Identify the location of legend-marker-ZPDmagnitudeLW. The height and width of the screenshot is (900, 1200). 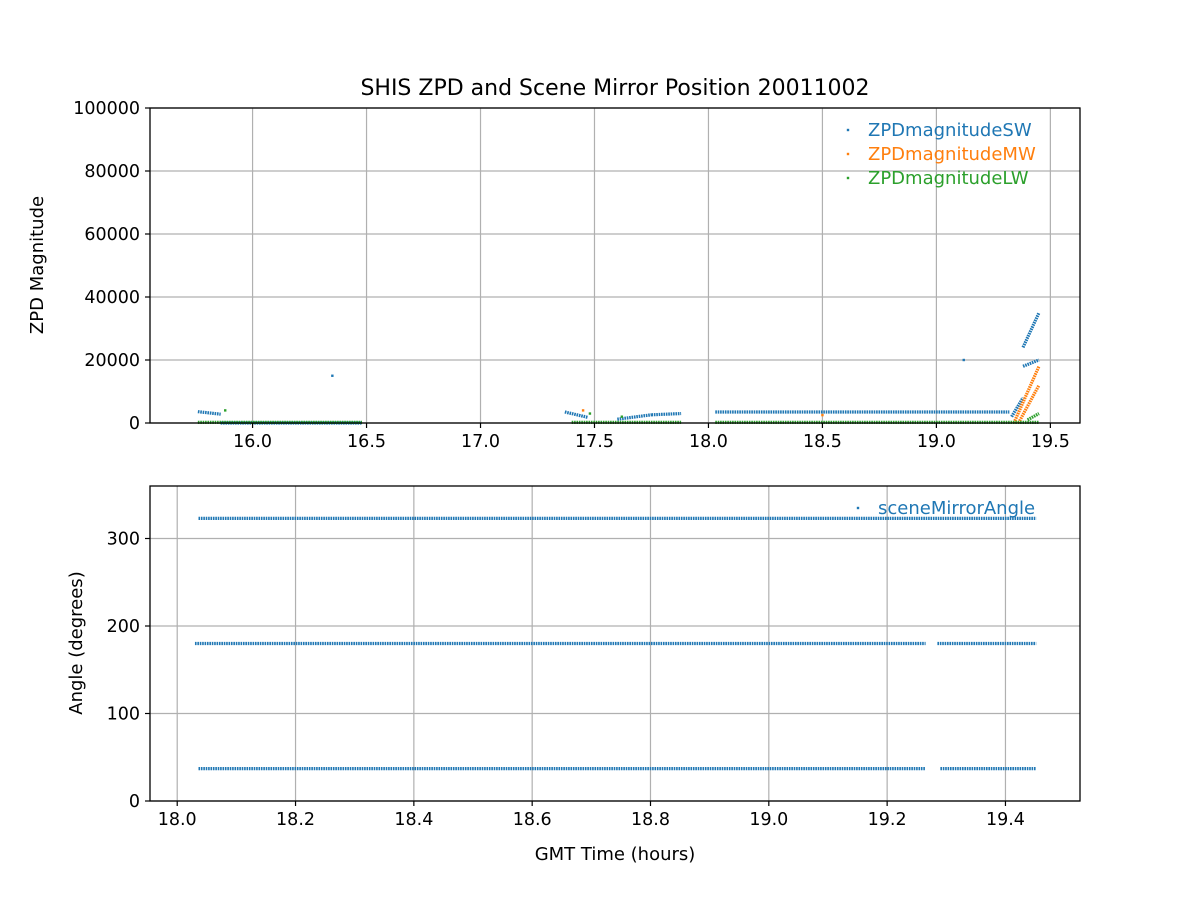
(848, 178).